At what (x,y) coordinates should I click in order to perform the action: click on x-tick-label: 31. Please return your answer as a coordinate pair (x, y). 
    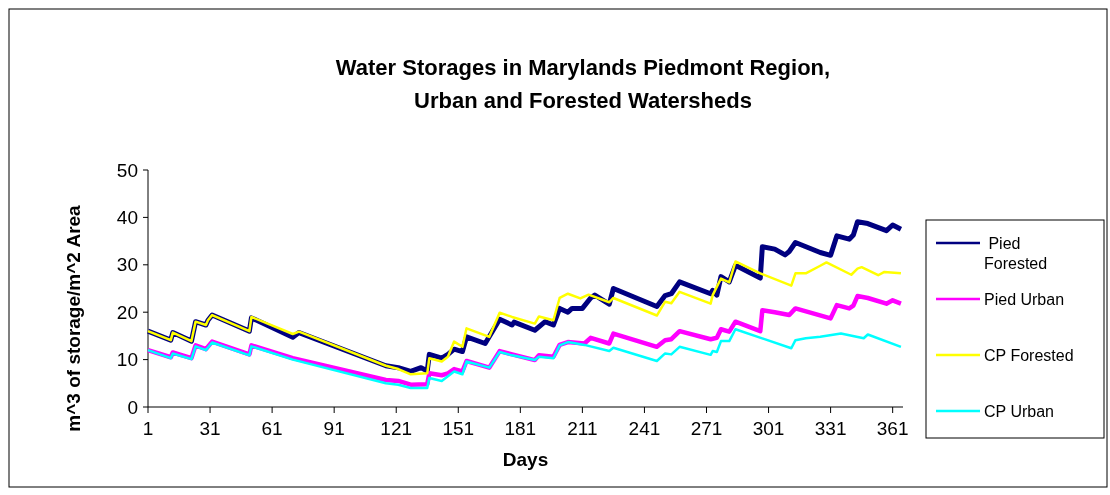
    Looking at the image, I should click on (210, 428).